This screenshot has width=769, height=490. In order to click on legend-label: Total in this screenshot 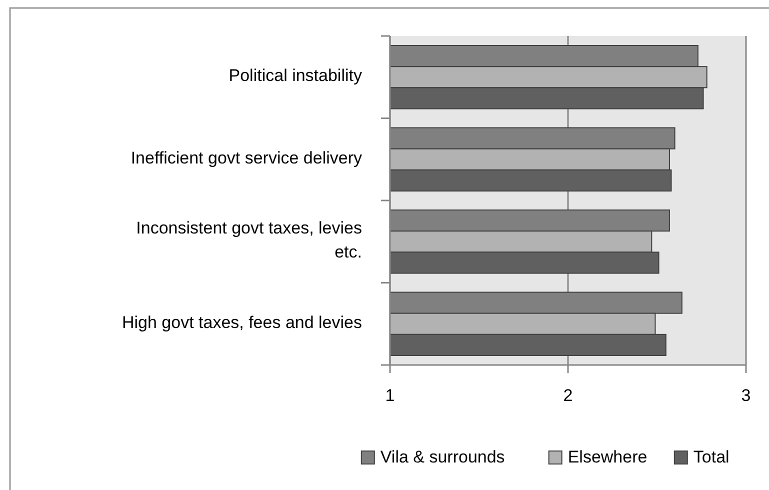, I will do `click(711, 456)`.